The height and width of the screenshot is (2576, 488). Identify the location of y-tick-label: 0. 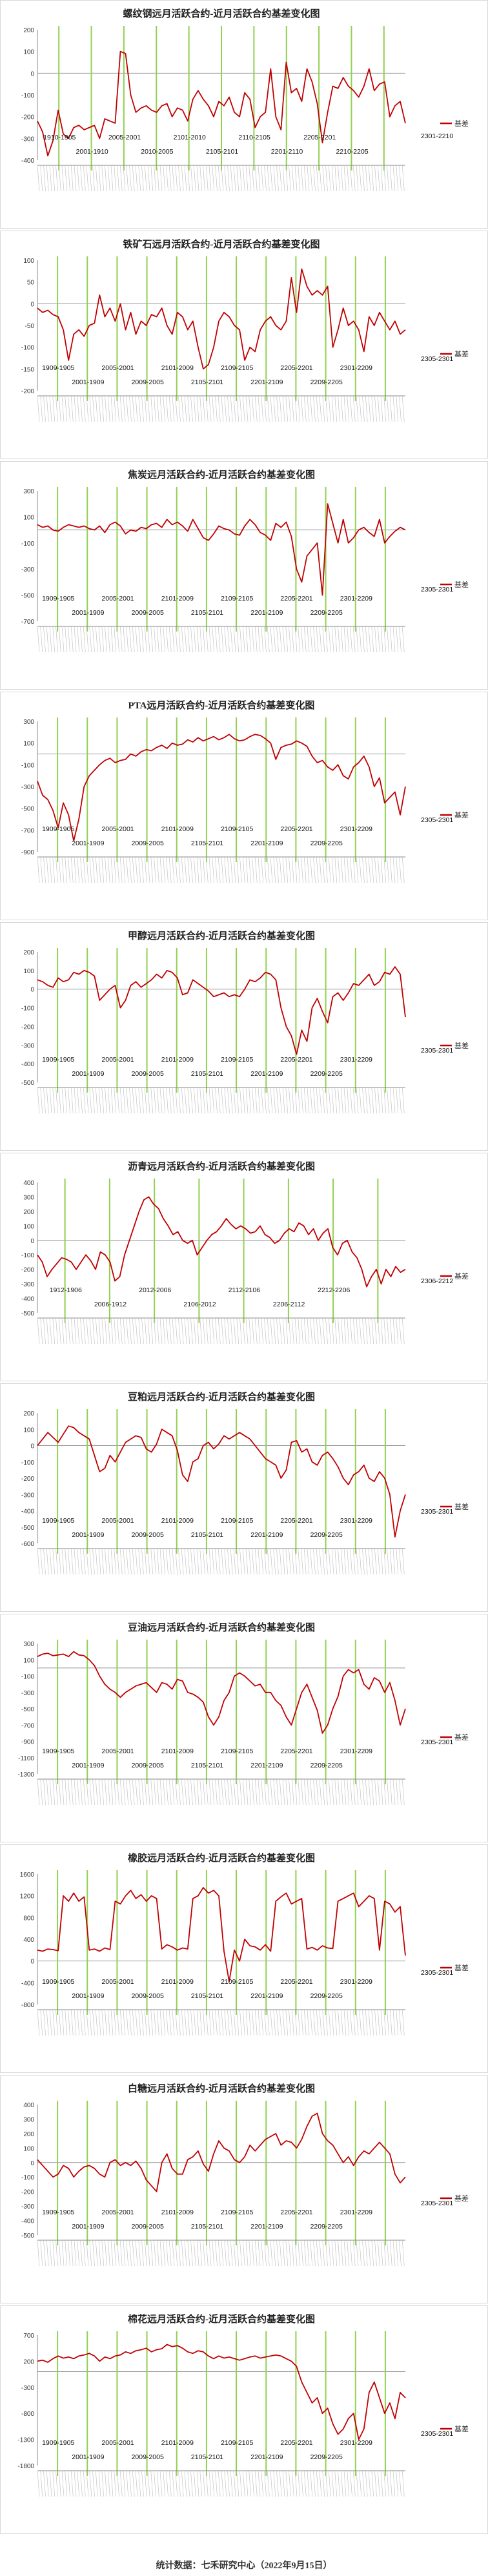
(32, 1962).